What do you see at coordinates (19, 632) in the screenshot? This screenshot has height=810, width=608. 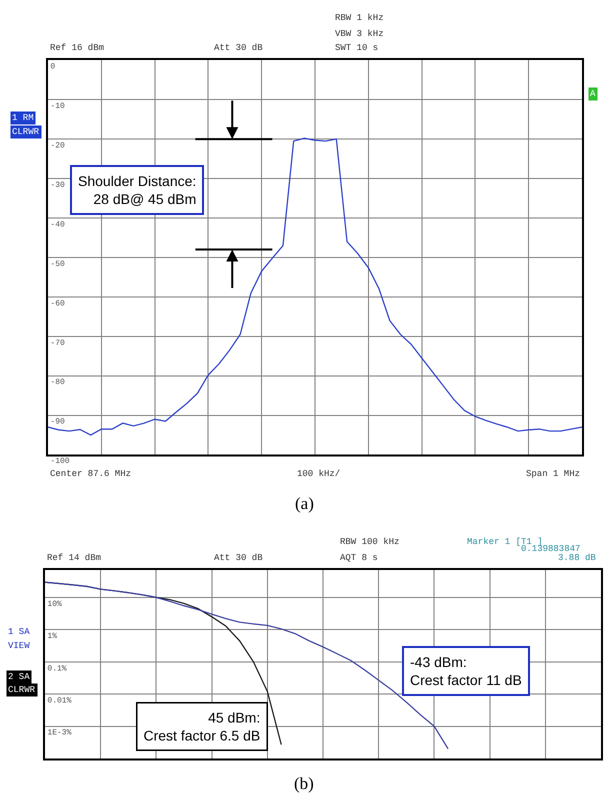 I see `text: 1 SA` at bounding box center [19, 632].